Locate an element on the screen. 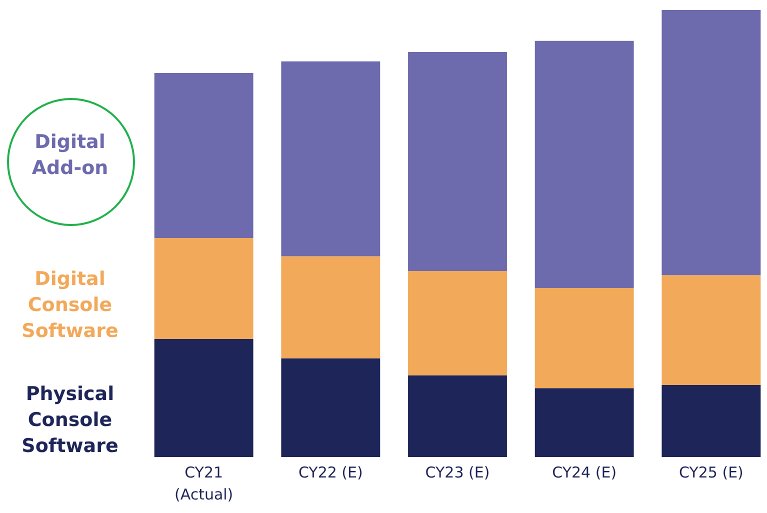 Image resolution: width=767 pixels, height=513 pixels. x-tick-label: CY25 (E) is located at coordinates (711, 473).